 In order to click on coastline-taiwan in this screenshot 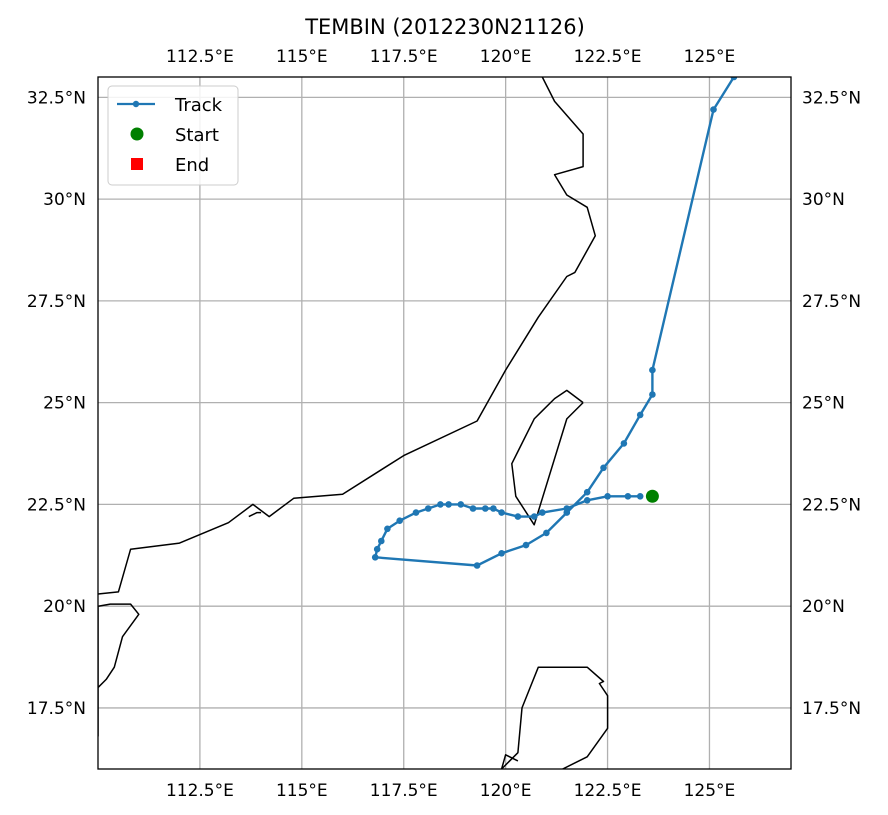, I will do `click(547, 457)`.